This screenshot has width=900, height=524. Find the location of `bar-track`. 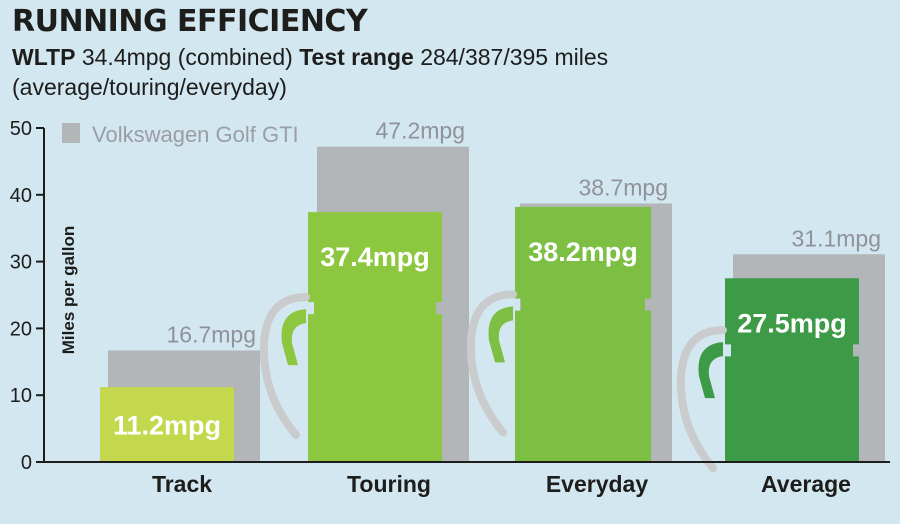

bar-track is located at coordinates (167, 424).